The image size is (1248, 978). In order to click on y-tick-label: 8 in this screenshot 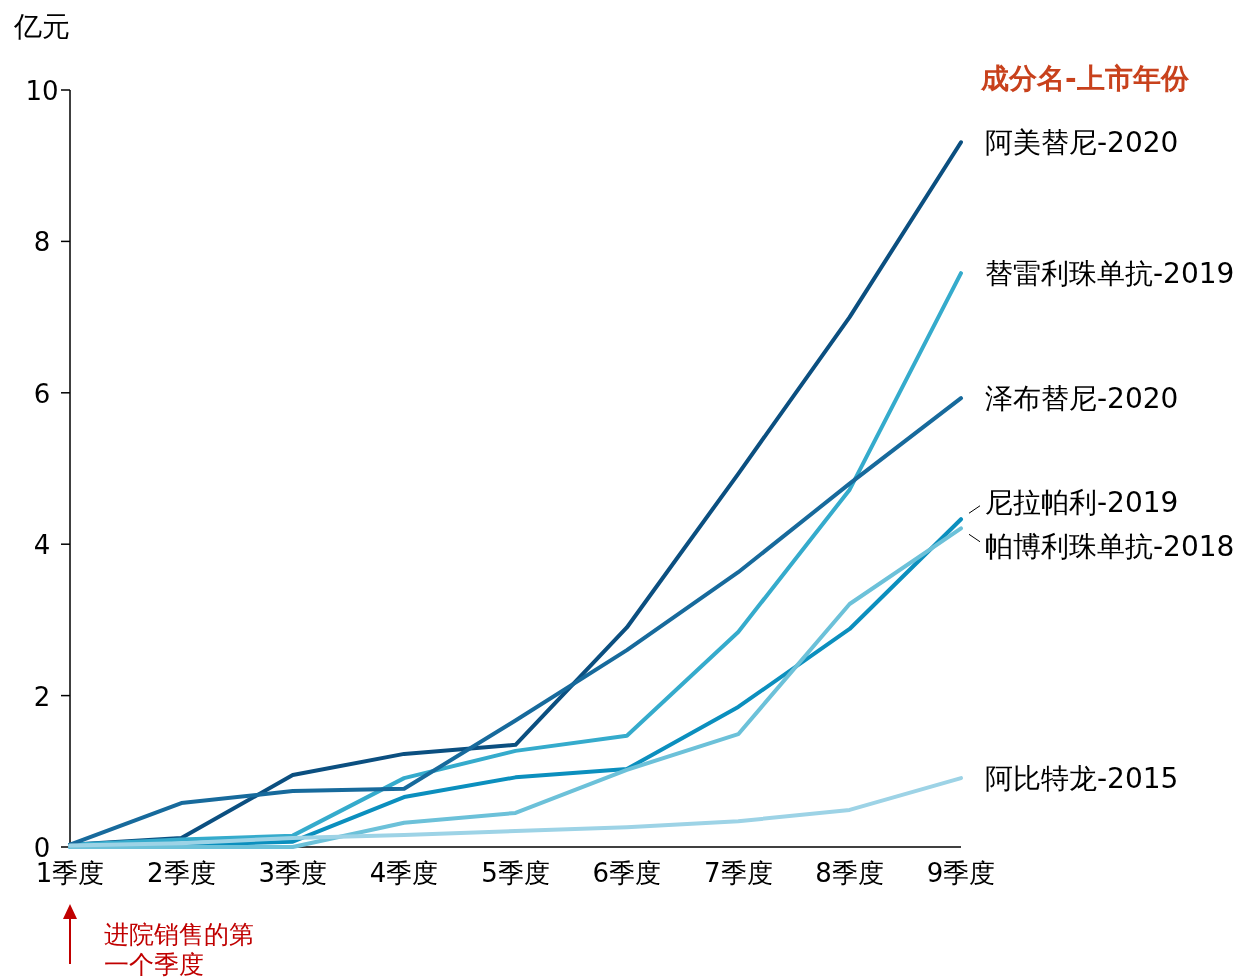, I will do `click(42, 242)`.